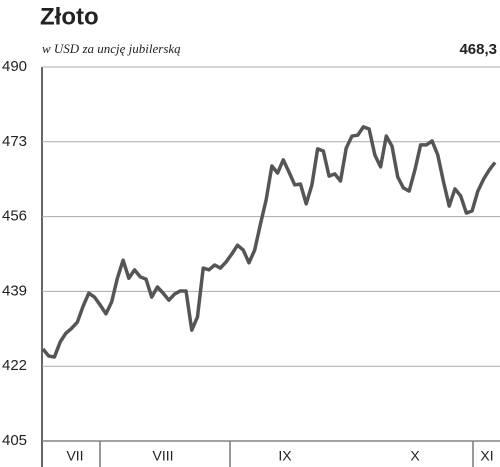 Image resolution: width=500 pixels, height=467 pixels. I want to click on x-tick-label: X, so click(415, 456).